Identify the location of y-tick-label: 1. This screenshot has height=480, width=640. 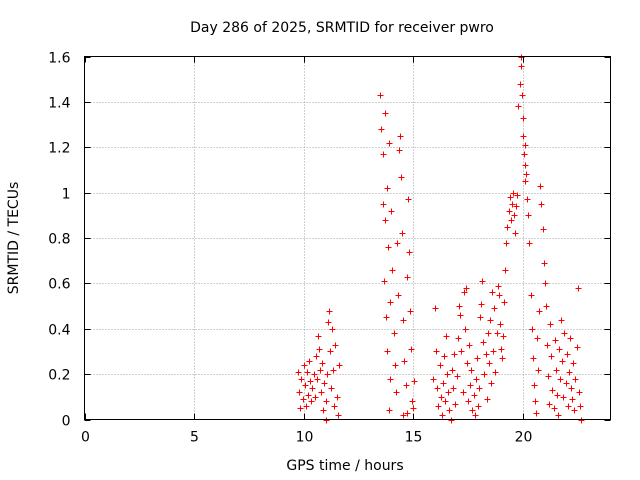
(66, 195).